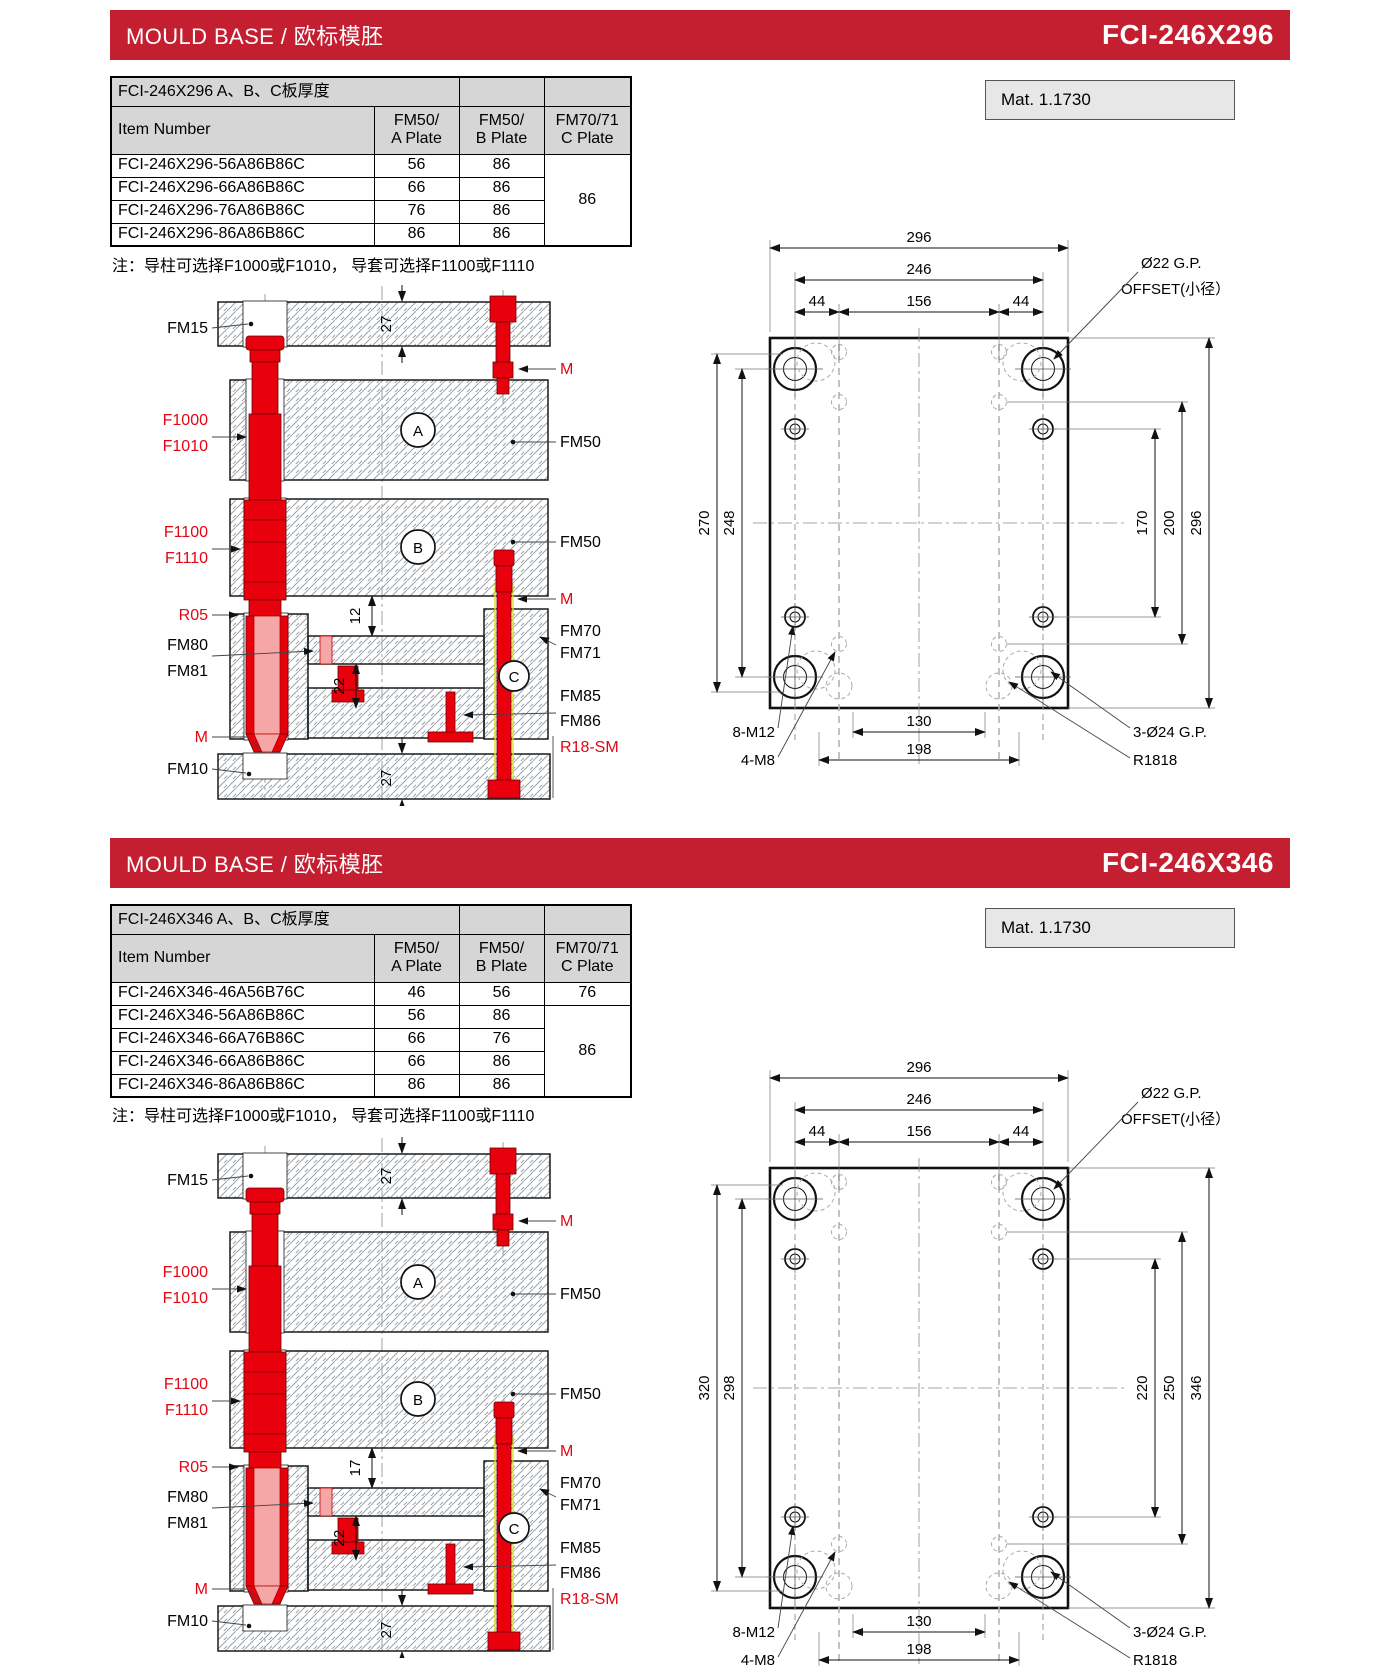  Describe the element at coordinates (587, 958) in the screenshot. I see `col-c-plate: FM70/71 C Plate` at that location.